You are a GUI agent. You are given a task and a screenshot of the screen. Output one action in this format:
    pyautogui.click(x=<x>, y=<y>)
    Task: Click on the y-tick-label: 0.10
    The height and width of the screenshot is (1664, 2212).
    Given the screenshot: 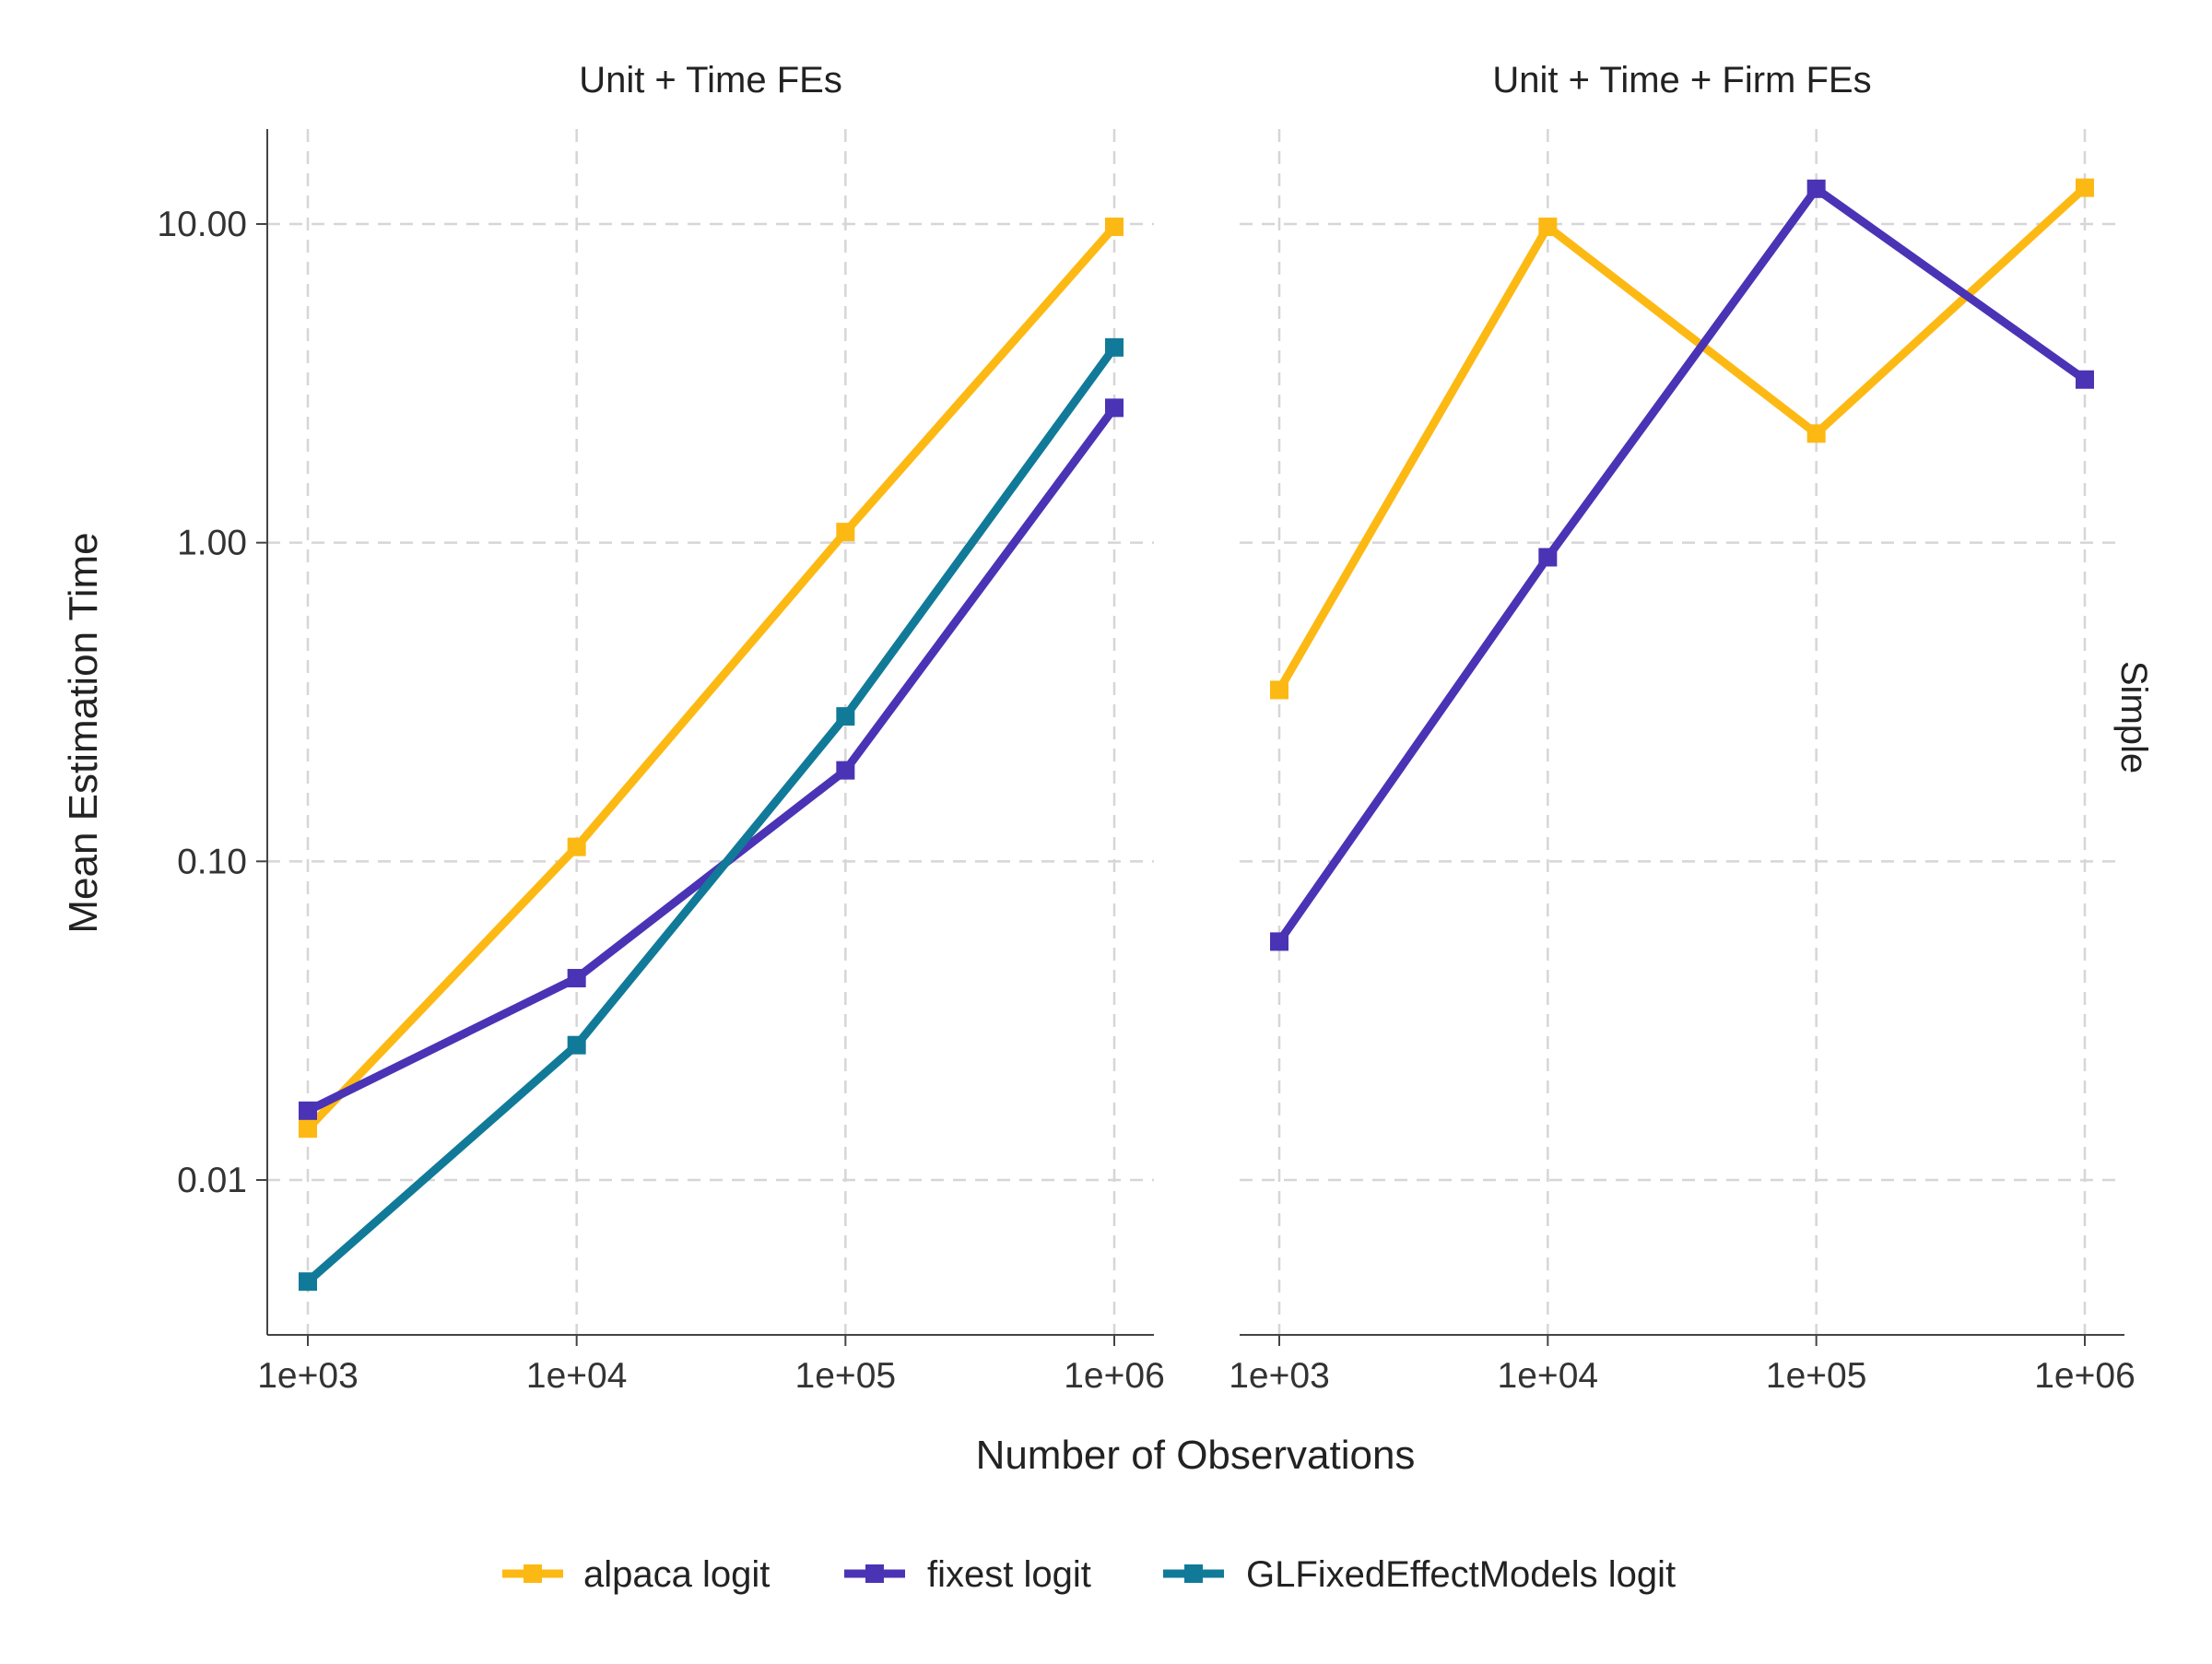 What is the action you would take?
    pyautogui.click(x=212, y=861)
    